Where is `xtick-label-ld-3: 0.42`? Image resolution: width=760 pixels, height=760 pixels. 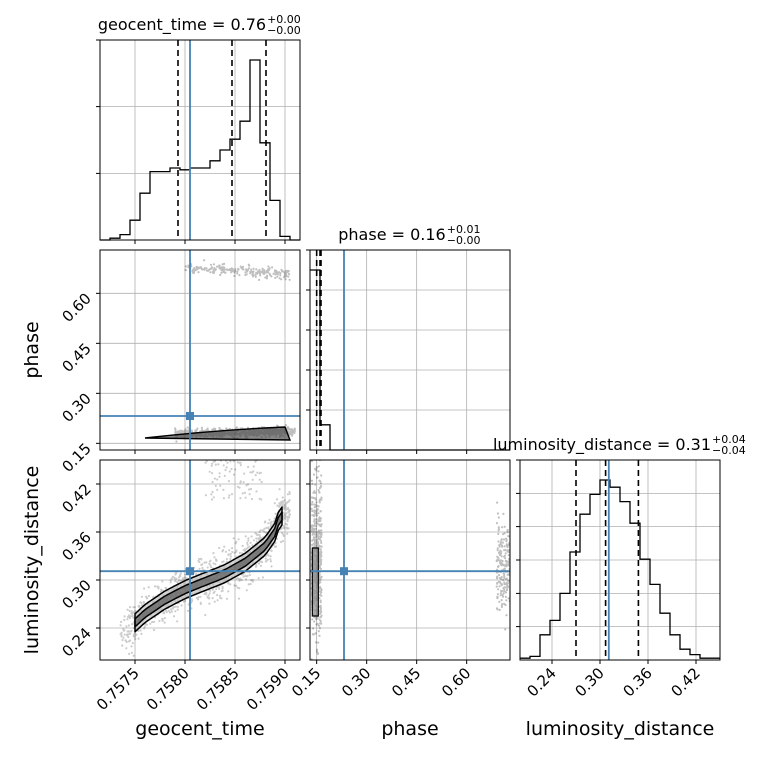 xtick-label-ld-3: 0.42 is located at coordinates (685, 682).